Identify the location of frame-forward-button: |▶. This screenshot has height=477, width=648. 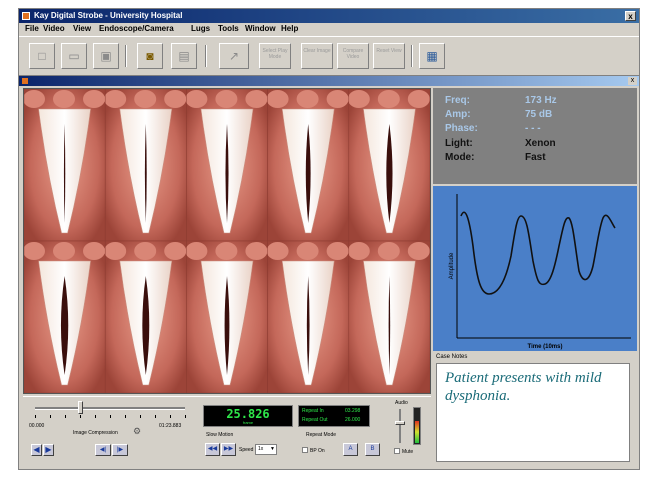
(120, 450).